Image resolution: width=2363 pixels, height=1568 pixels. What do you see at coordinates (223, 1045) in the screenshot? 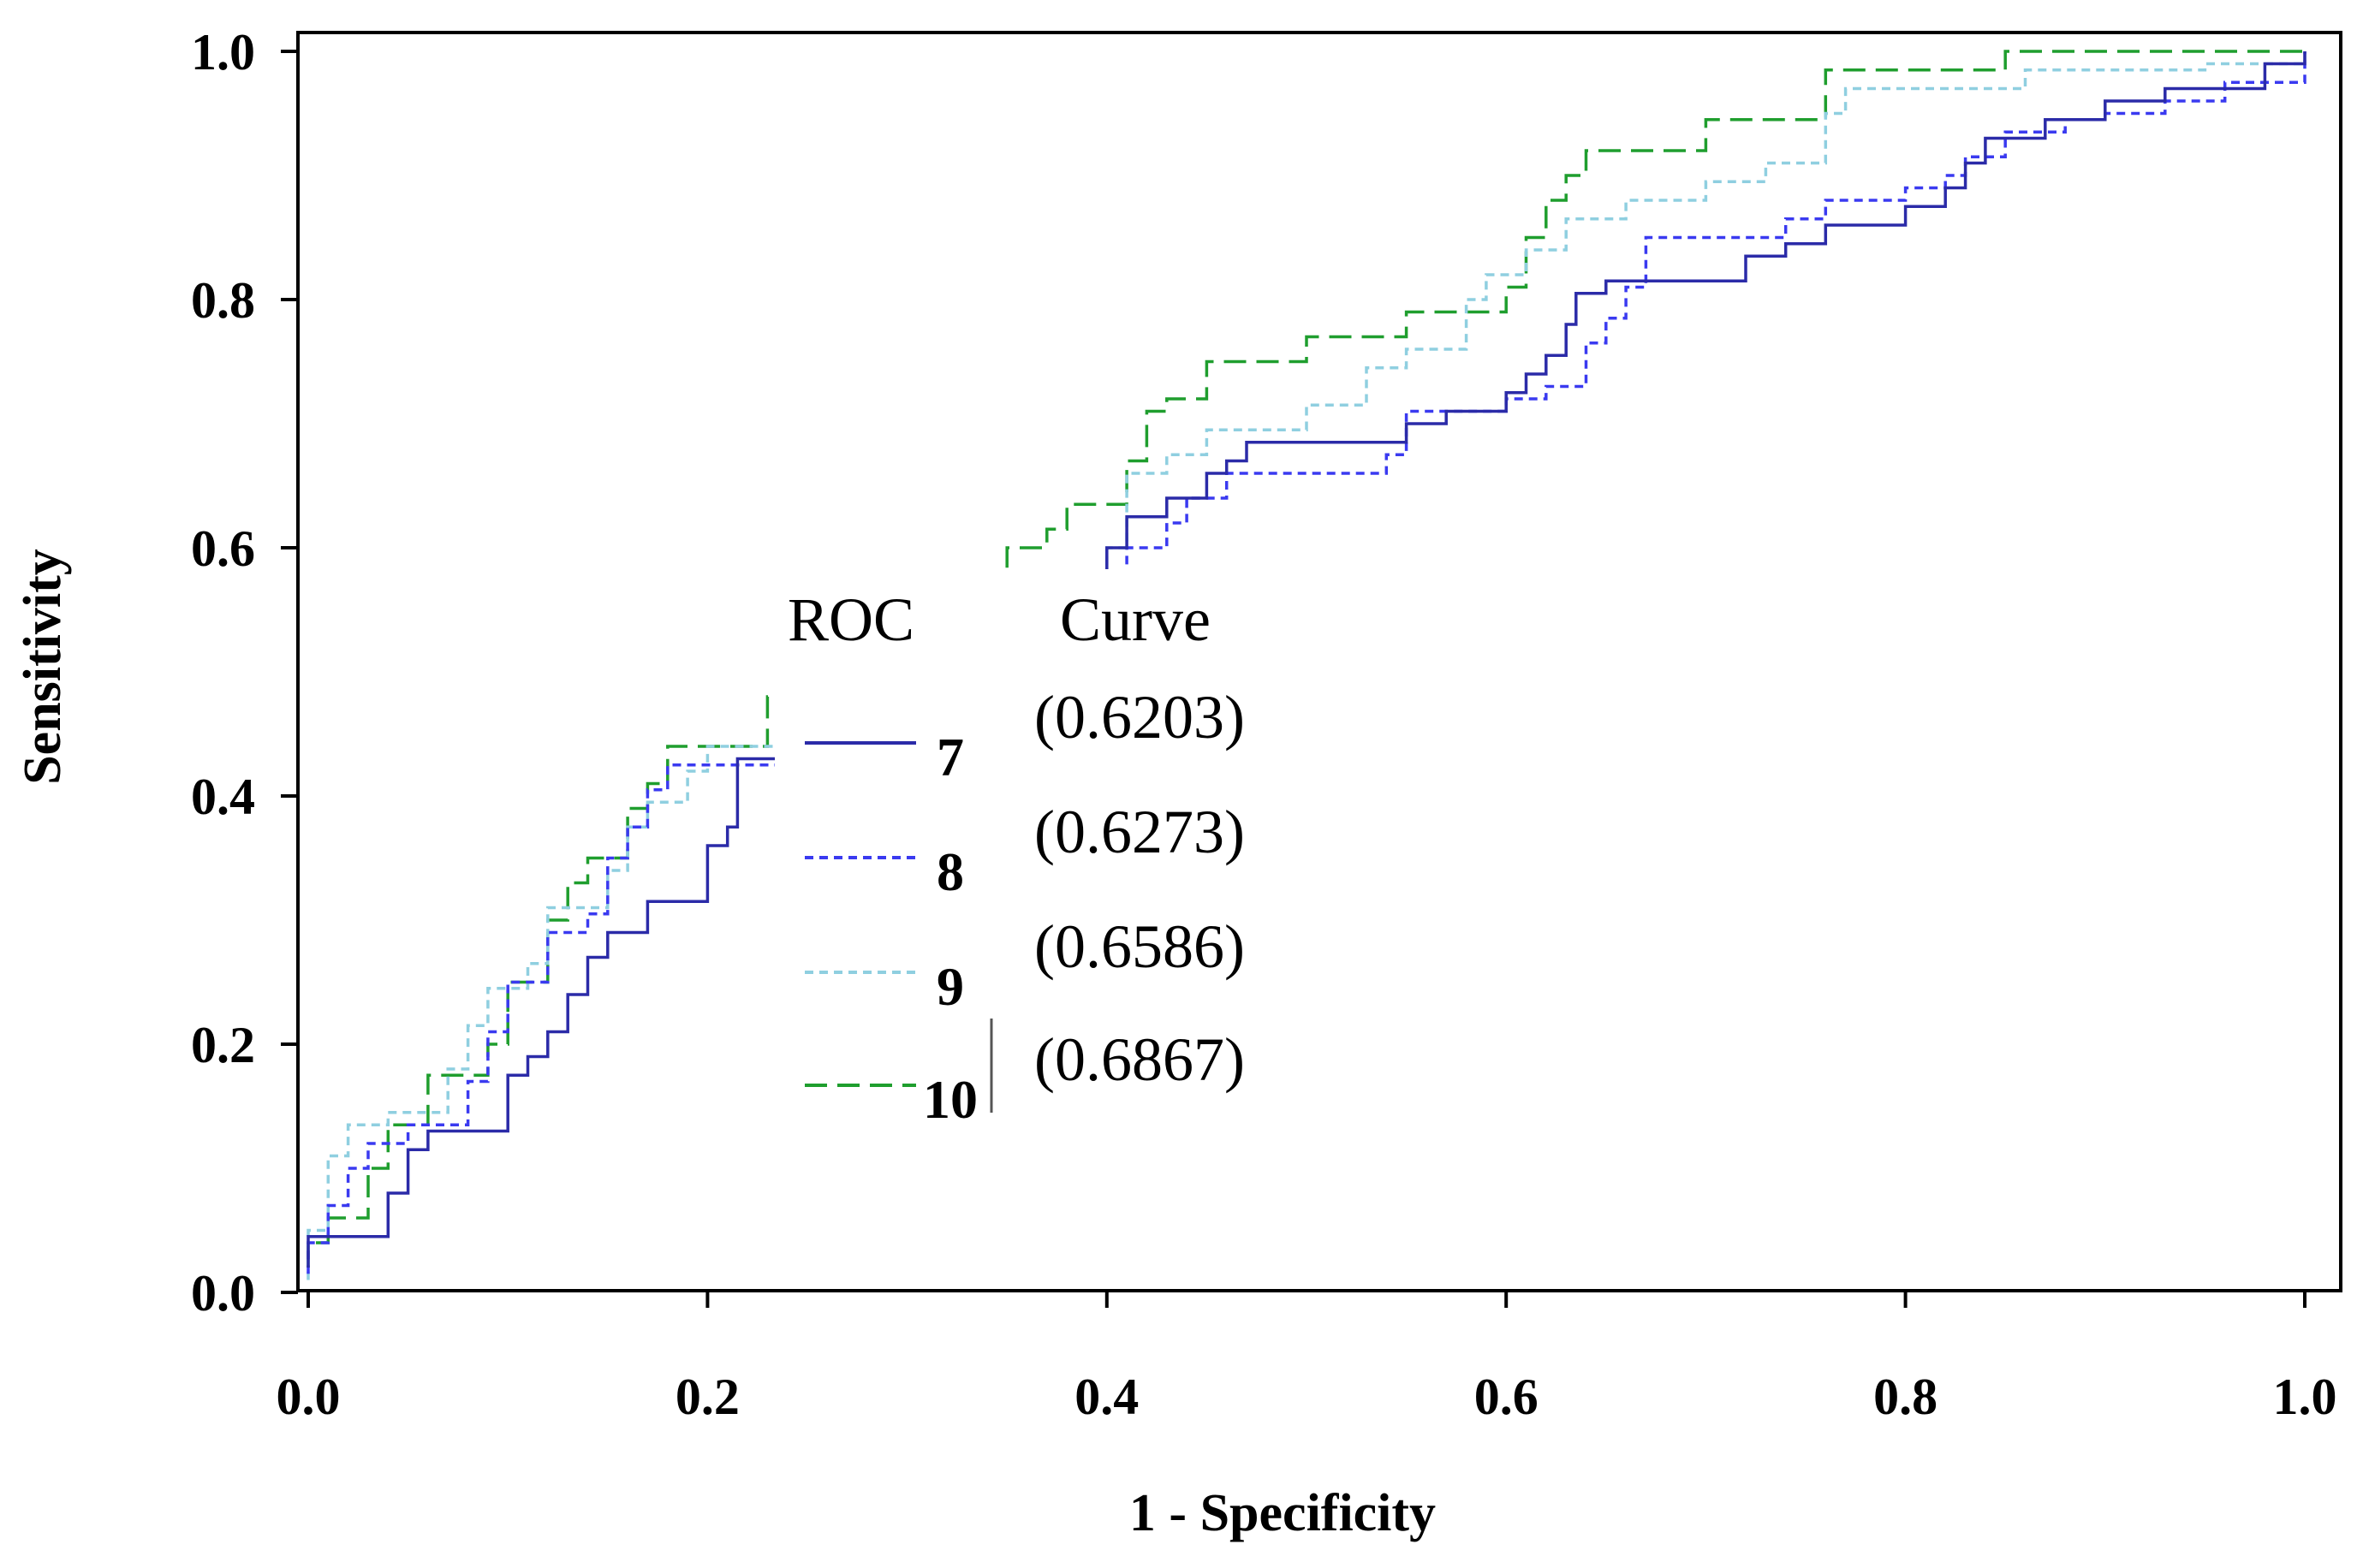
I see `y-tick-label: 0.2` at bounding box center [223, 1045].